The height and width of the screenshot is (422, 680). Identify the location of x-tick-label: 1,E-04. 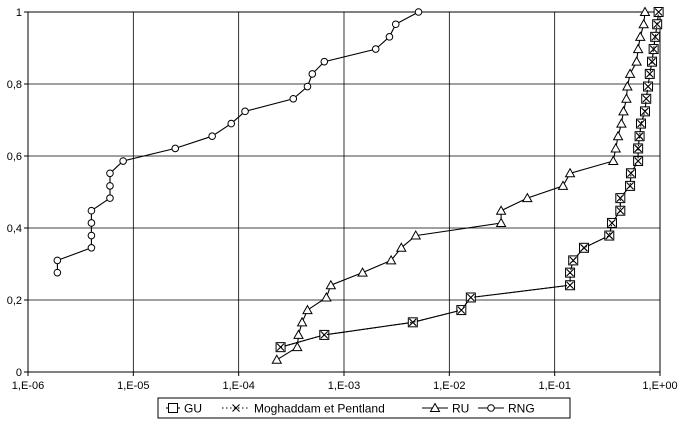
(238, 386).